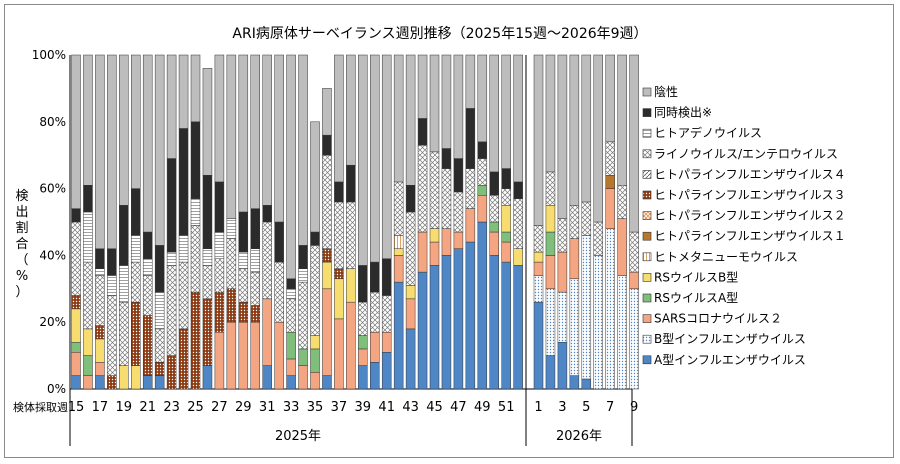 The width and height of the screenshot is (900, 464). Describe the element at coordinates (52, 255) in the screenshot. I see `y-tick-label: 40%` at that location.